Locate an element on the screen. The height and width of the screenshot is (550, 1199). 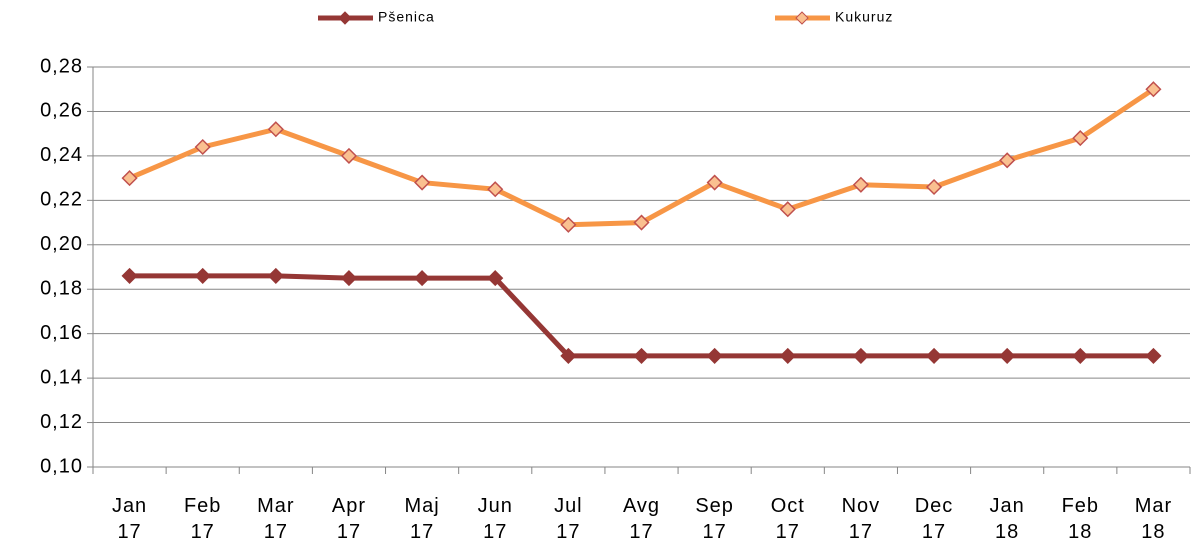
x-tick-label: Nov 17 is located at coordinates (861, 519).